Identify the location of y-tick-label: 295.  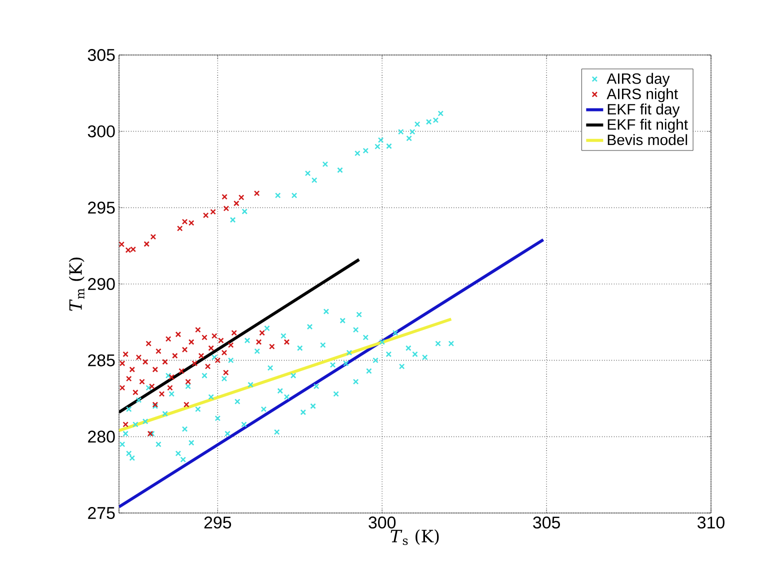
(101, 208).